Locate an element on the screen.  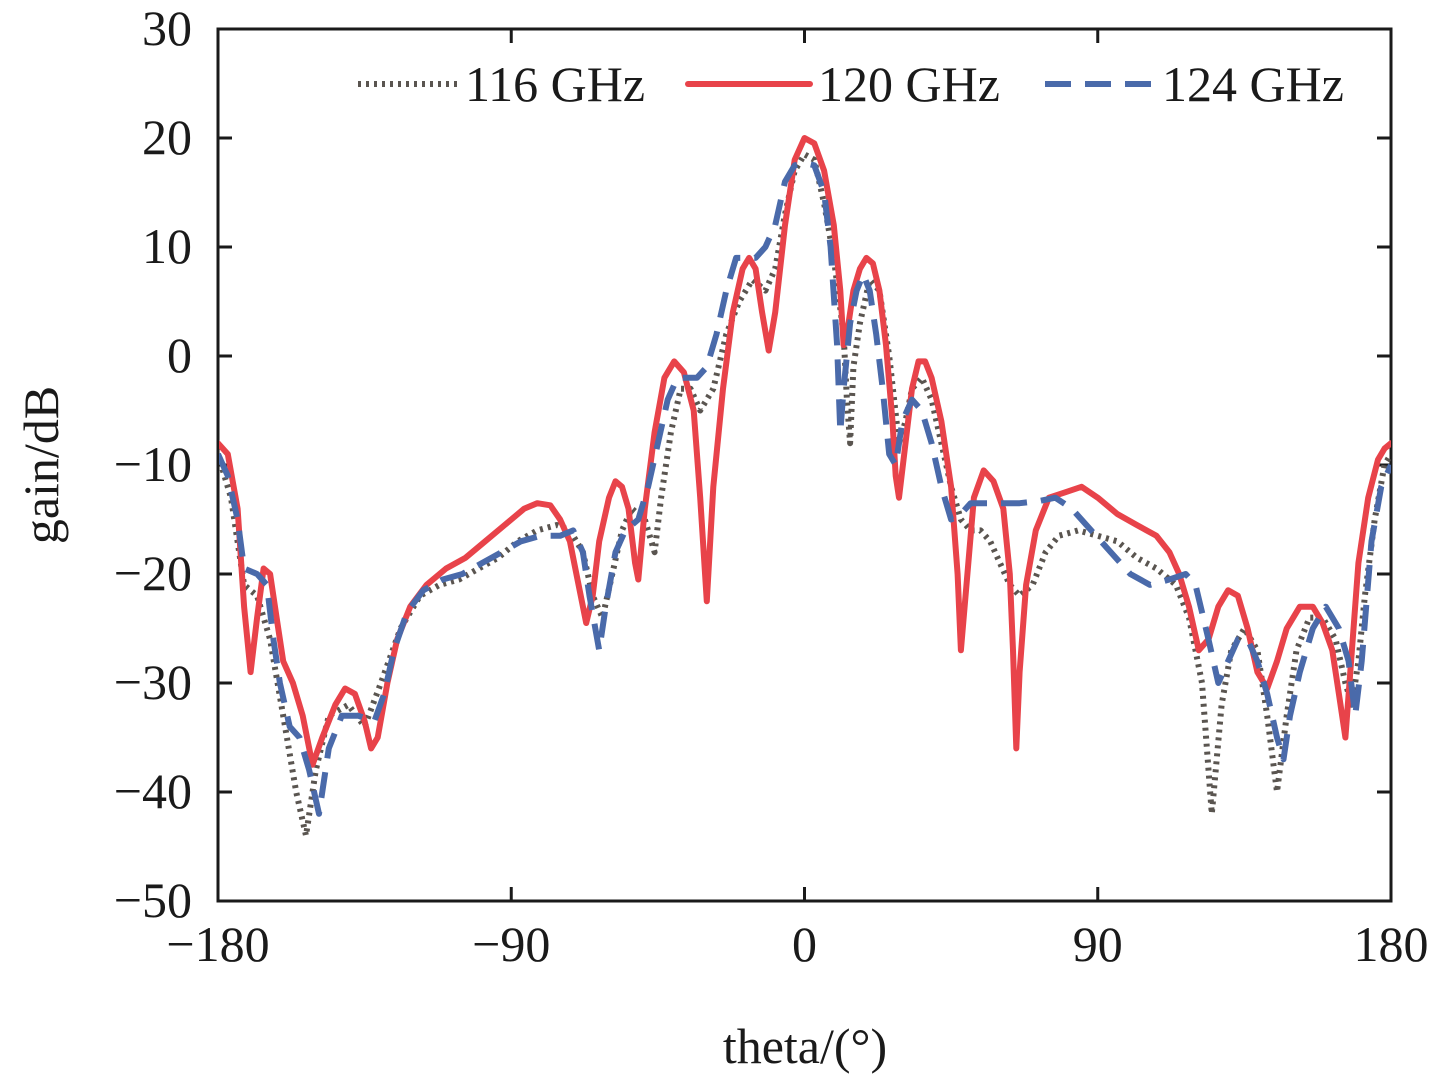
y-tick-label: 0 is located at coordinates (179, 355).